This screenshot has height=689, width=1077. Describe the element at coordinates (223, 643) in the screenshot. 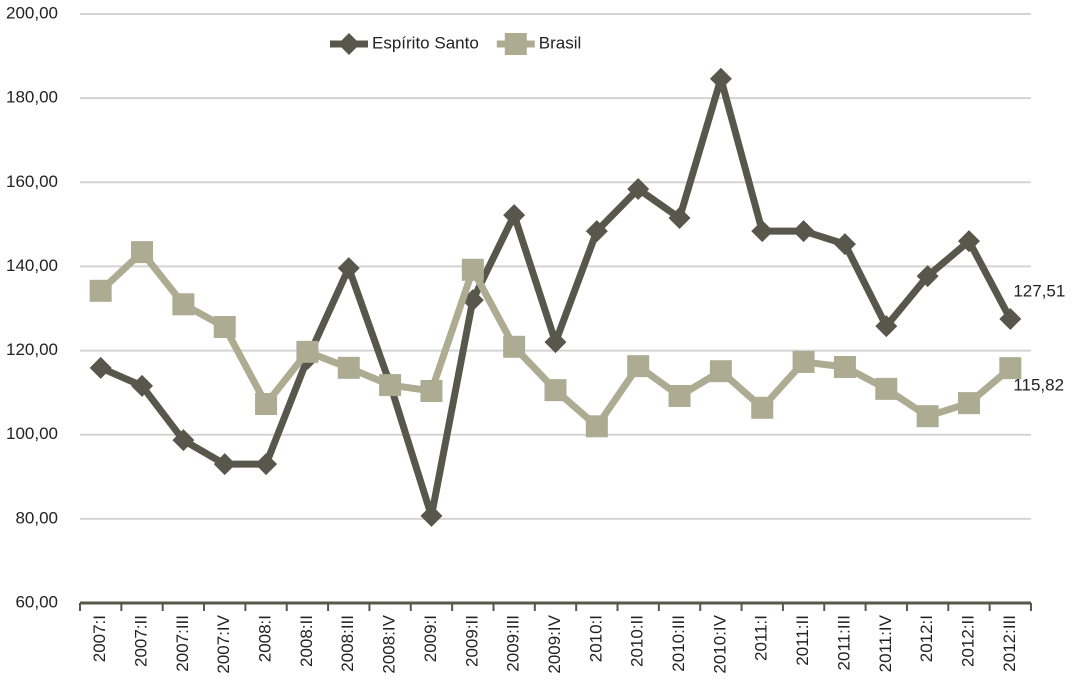

I see `x-tick-label: 2007:IV` at that location.